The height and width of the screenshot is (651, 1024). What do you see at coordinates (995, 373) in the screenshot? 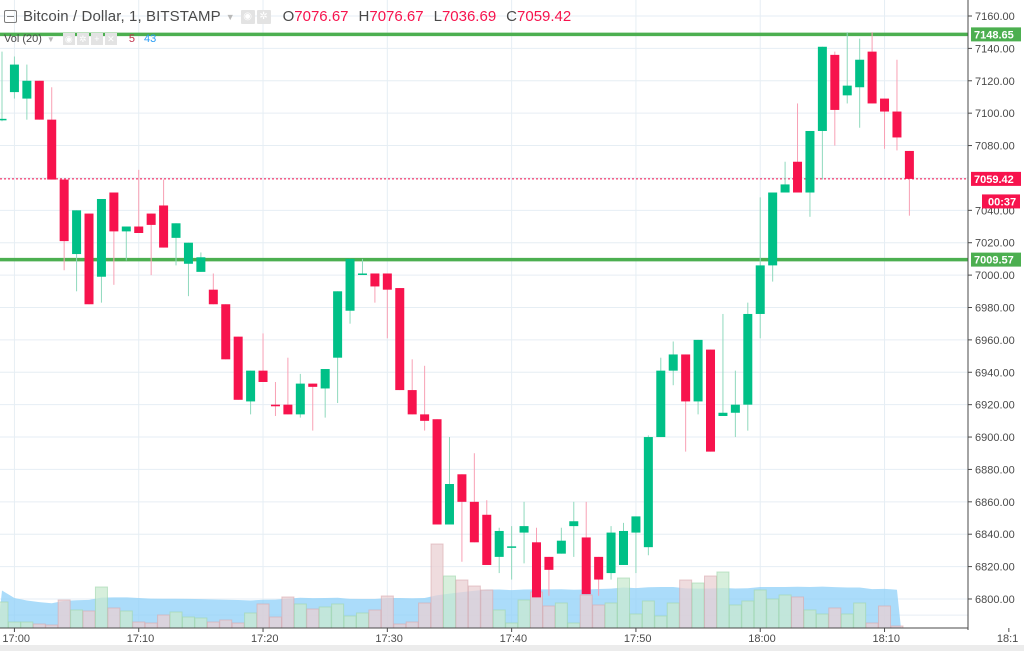
I see `price-tick-label: 6940.00` at bounding box center [995, 373].